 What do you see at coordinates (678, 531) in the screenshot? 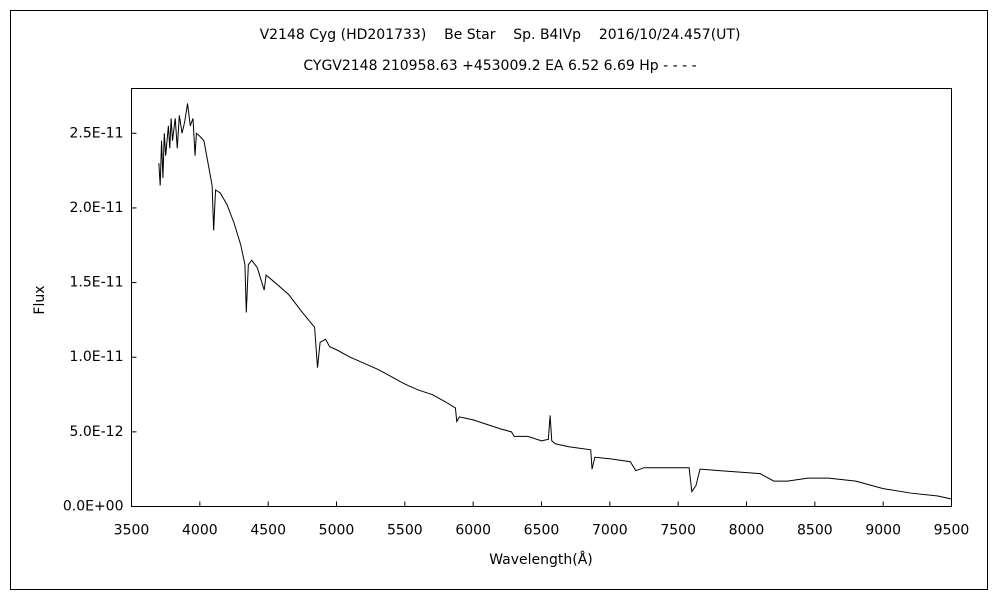
I see `x-tick-label: 7500` at bounding box center [678, 531].